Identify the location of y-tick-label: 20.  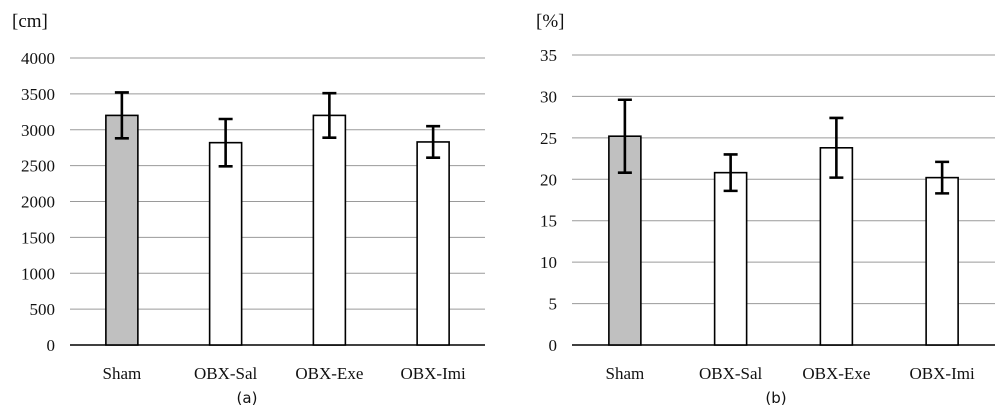
(548, 179).